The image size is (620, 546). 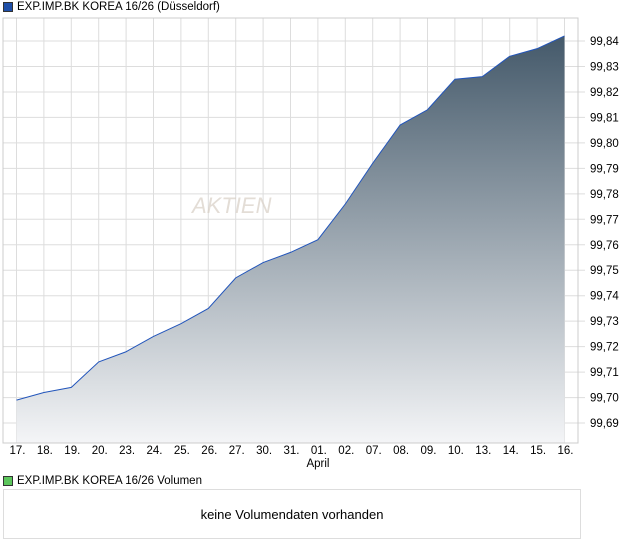 What do you see at coordinates (346, 451) in the screenshot?
I see `x-tick-label: 02.` at bounding box center [346, 451].